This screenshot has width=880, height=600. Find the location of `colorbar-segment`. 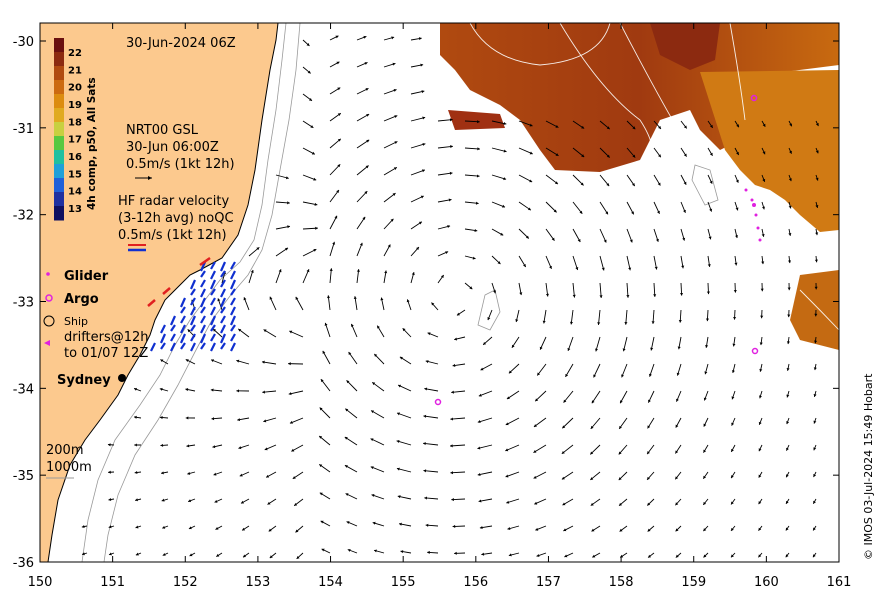

colorbar-segment is located at coordinates (59, 185).